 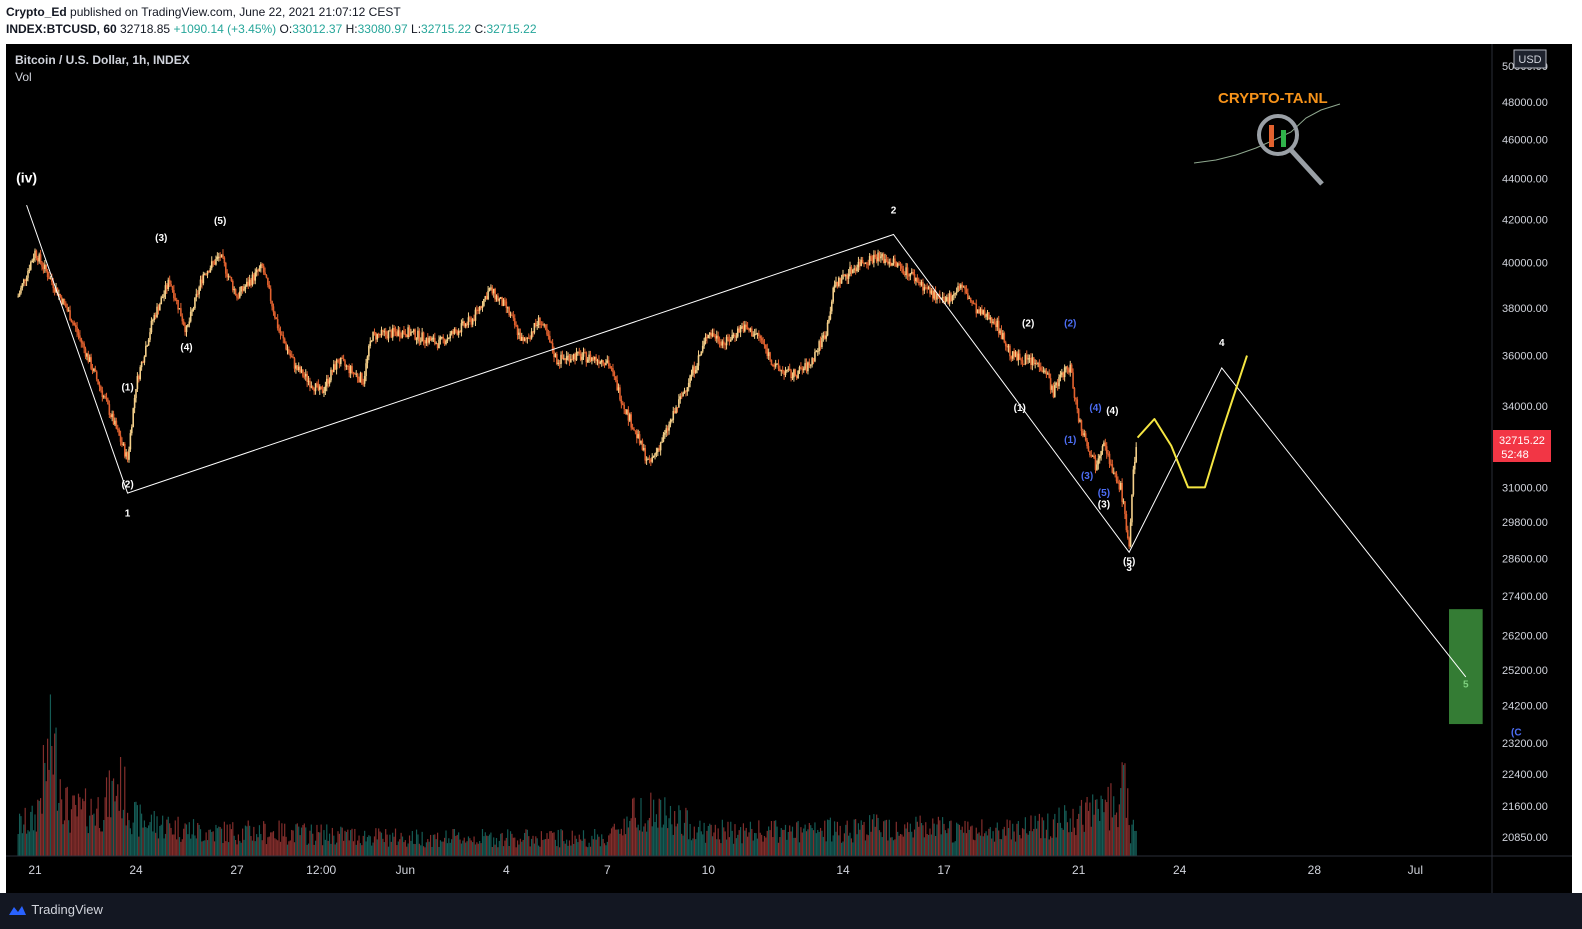 I want to click on author-name: Crypto_Ed, so click(x=36, y=12).